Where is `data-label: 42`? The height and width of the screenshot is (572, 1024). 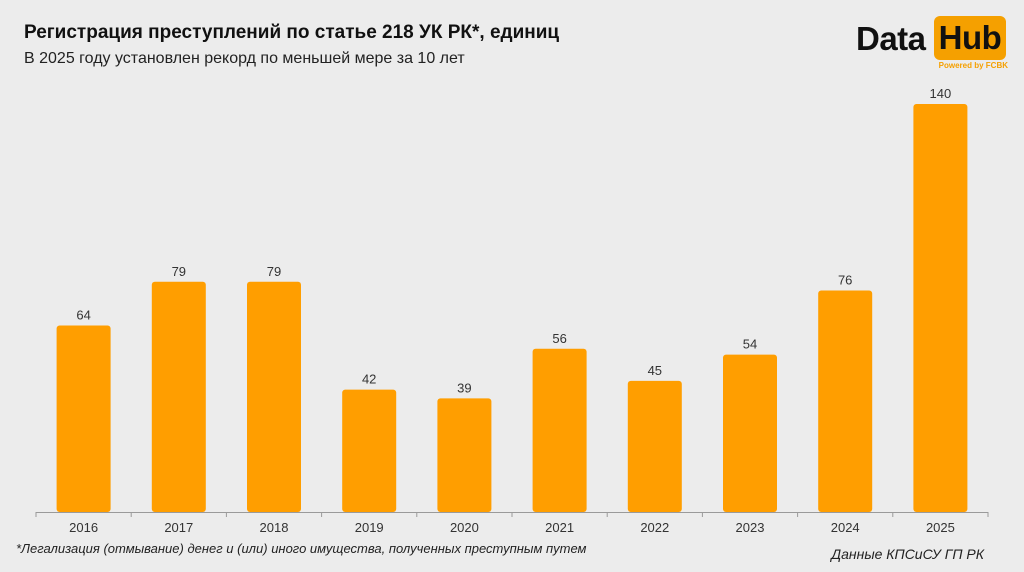
data-label: 42 is located at coordinates (369, 379).